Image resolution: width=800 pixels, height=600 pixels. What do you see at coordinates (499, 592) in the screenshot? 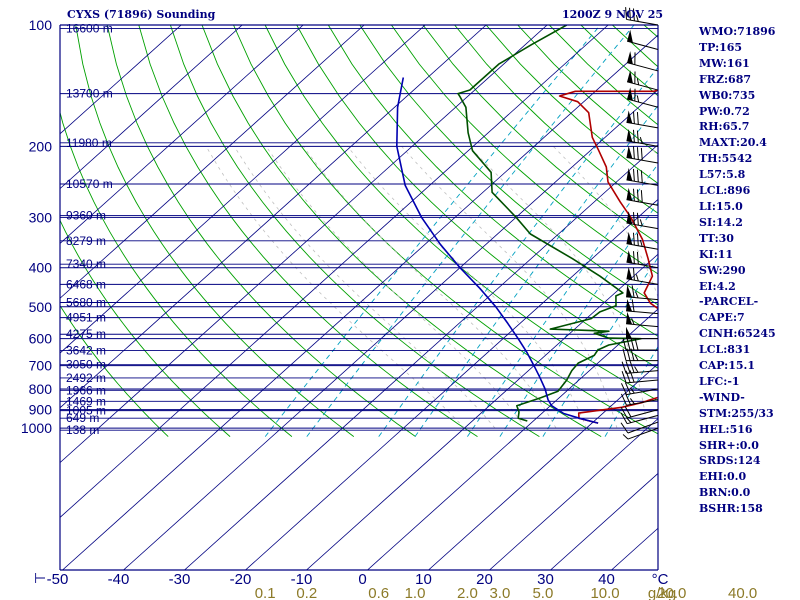
I see `mixing-ratio-label: 3.0` at bounding box center [499, 592].